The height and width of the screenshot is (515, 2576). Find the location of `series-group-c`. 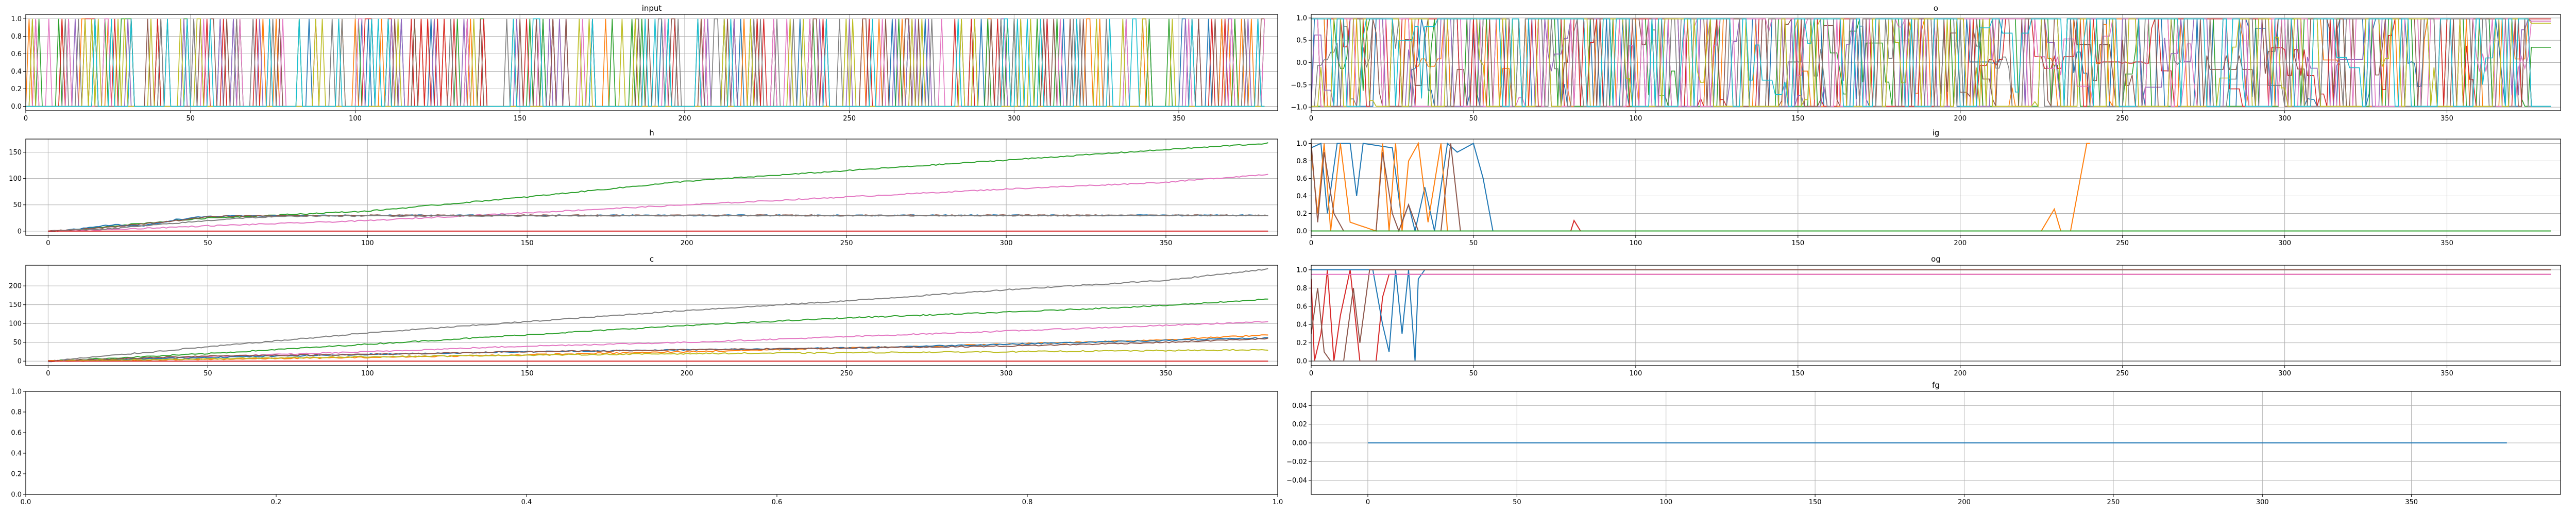

series-group-c is located at coordinates (658, 315).